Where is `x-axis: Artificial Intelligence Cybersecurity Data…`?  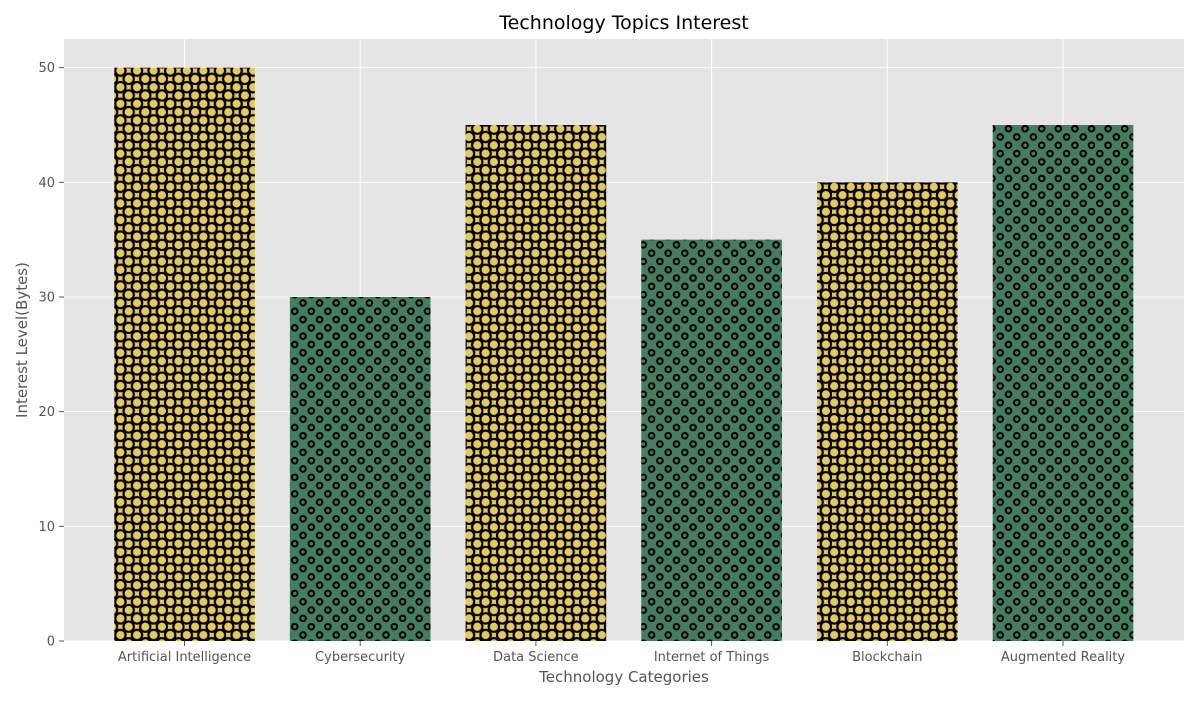
x-axis: Artificial Intelligence Cybersecurity Data… is located at coordinates (621, 653).